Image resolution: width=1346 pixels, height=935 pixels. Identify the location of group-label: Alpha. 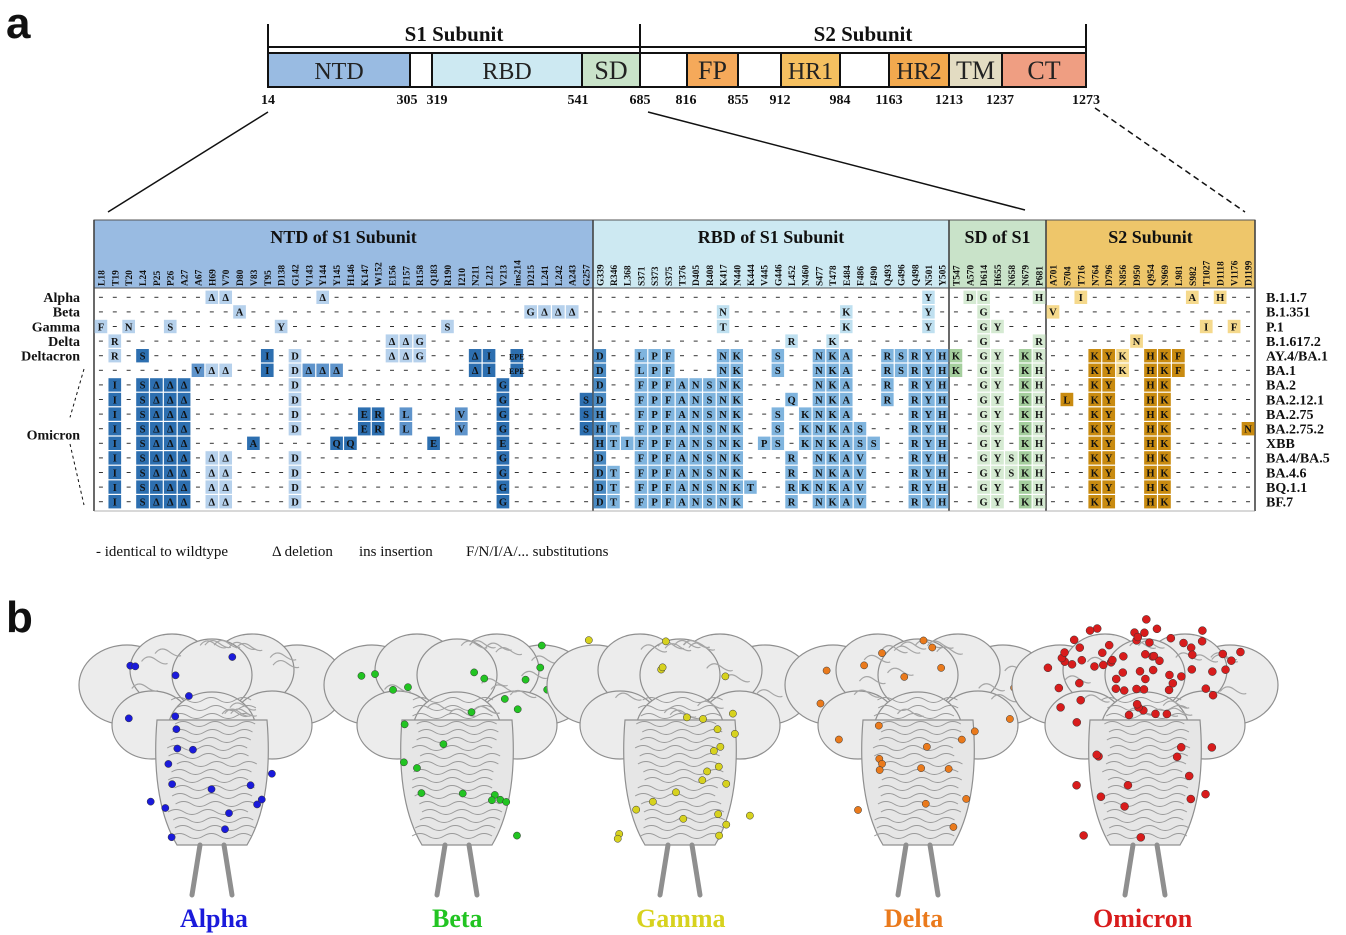
(61, 298).